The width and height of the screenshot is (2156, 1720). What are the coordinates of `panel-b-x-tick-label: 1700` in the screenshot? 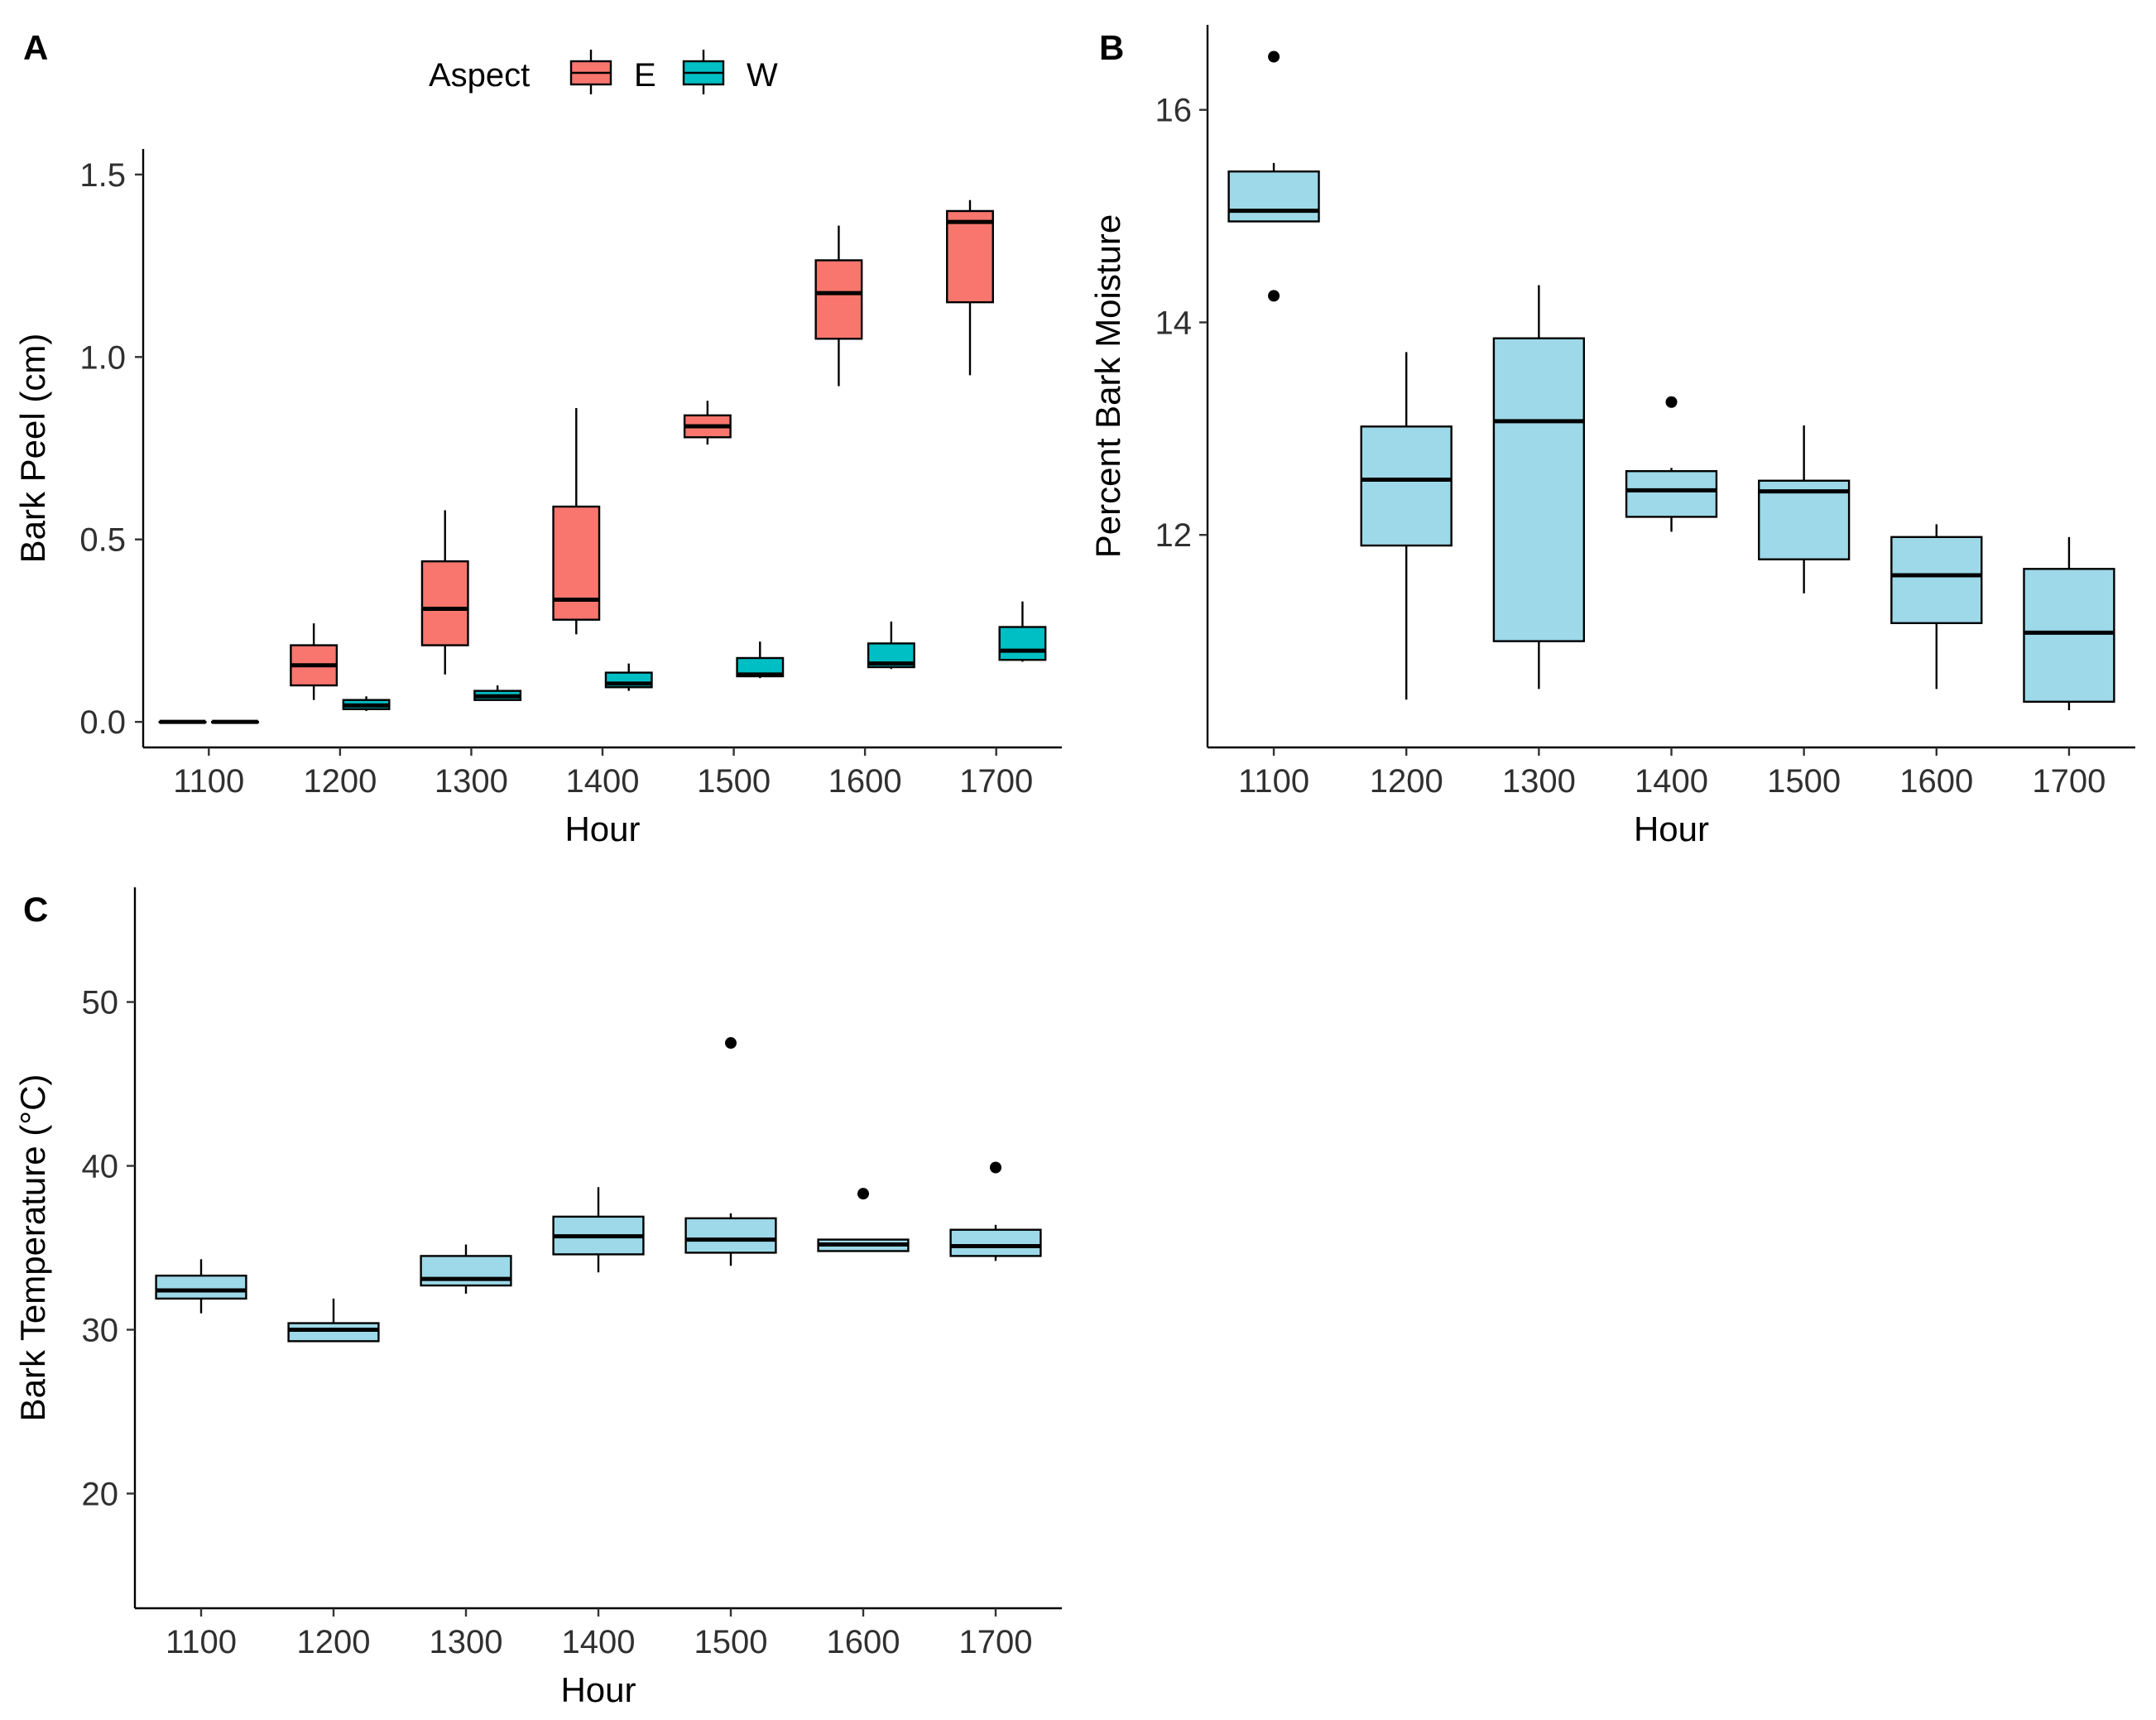 It's located at (2069, 781).